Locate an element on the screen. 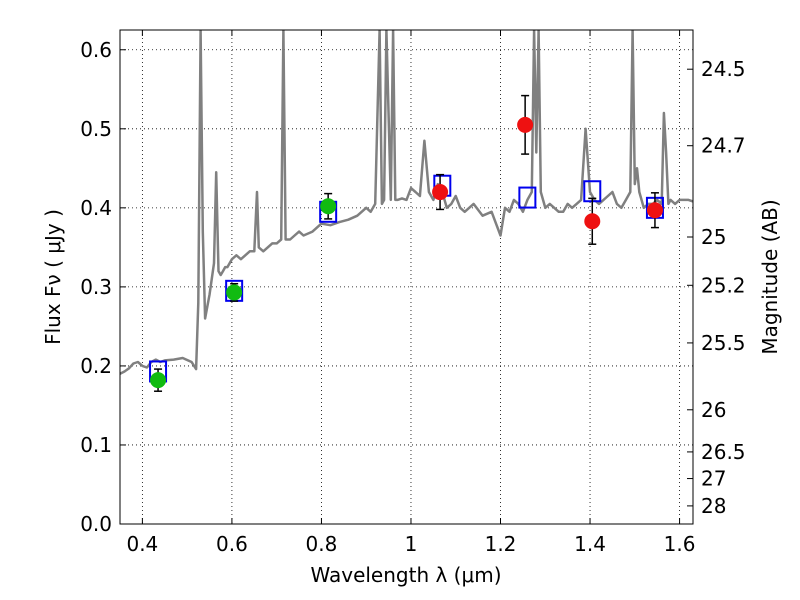  magnitude-tick-label: 24.5 is located at coordinates (723, 69).